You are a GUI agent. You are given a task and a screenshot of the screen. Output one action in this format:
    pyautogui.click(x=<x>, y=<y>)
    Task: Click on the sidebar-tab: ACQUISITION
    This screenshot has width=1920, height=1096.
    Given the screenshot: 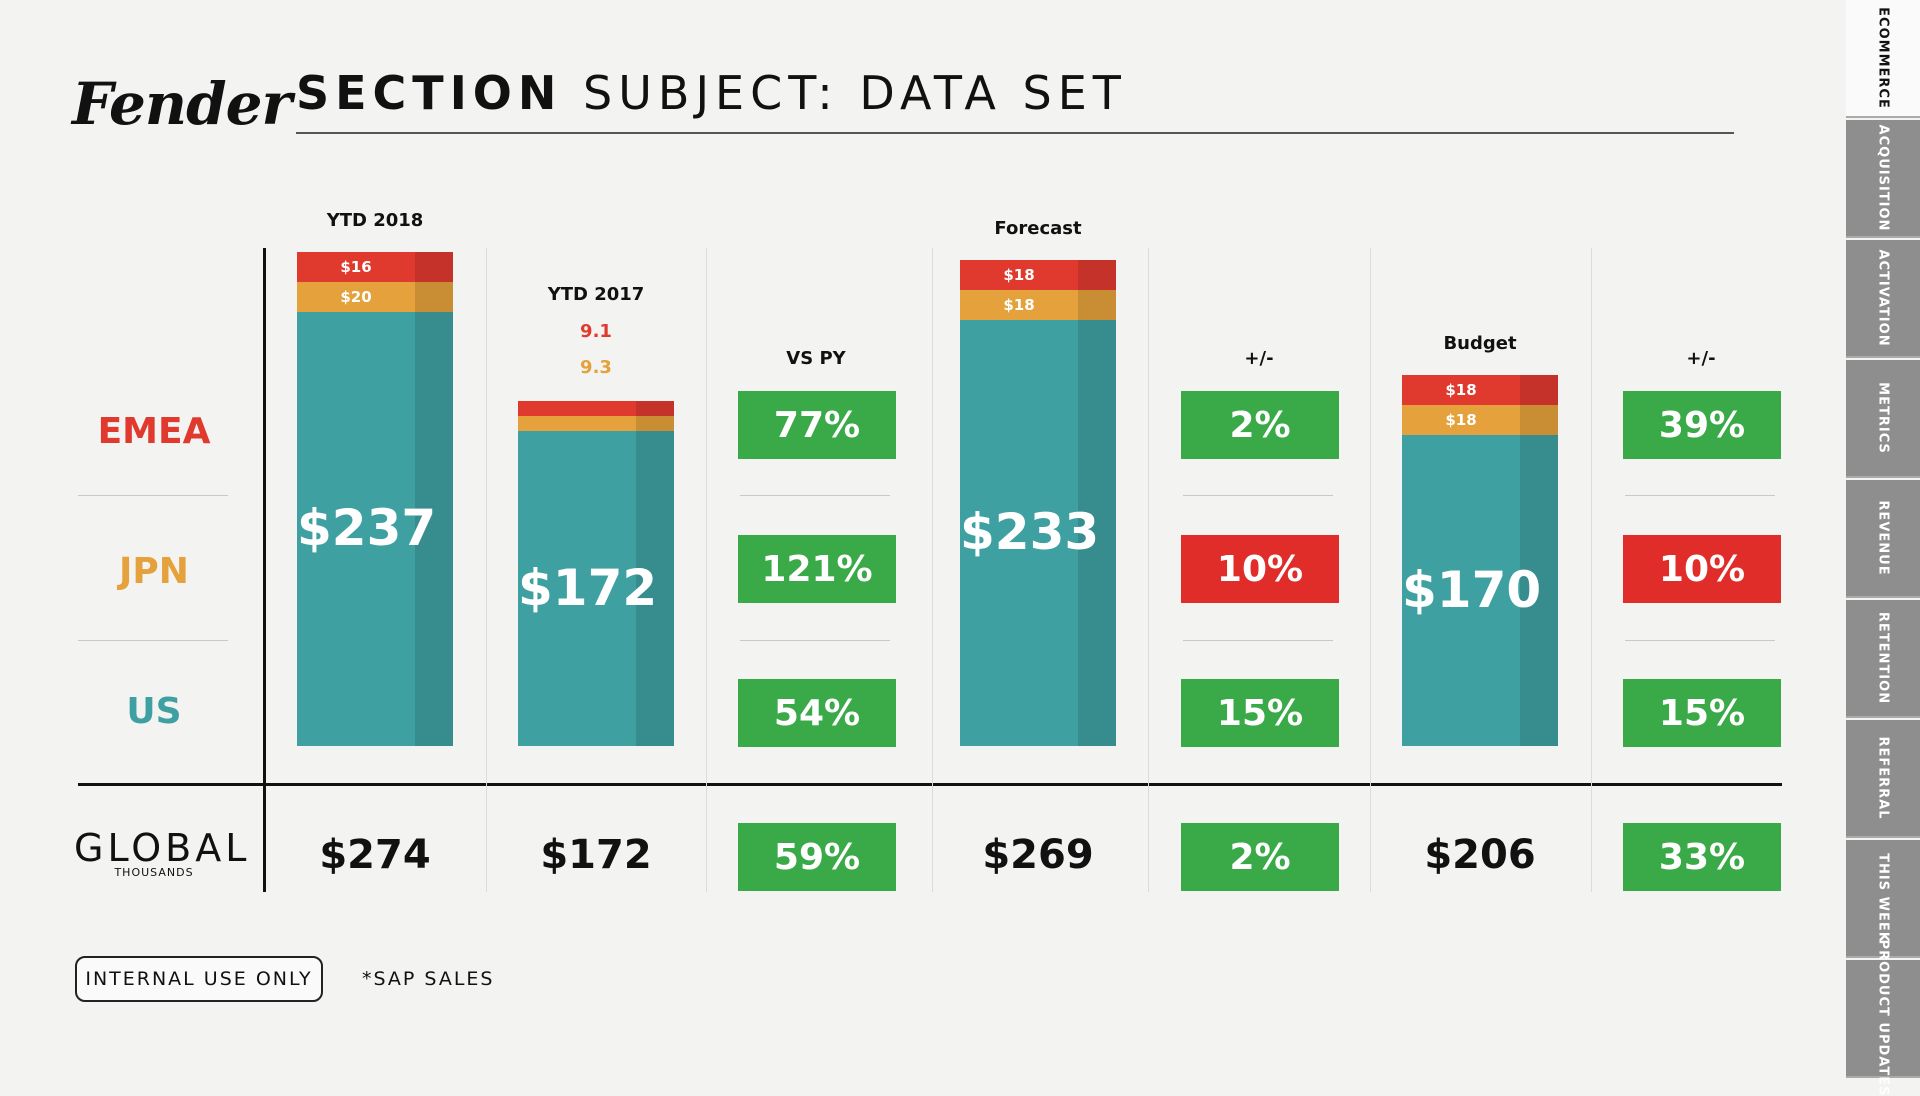 What is the action you would take?
    pyautogui.click(x=1883, y=179)
    